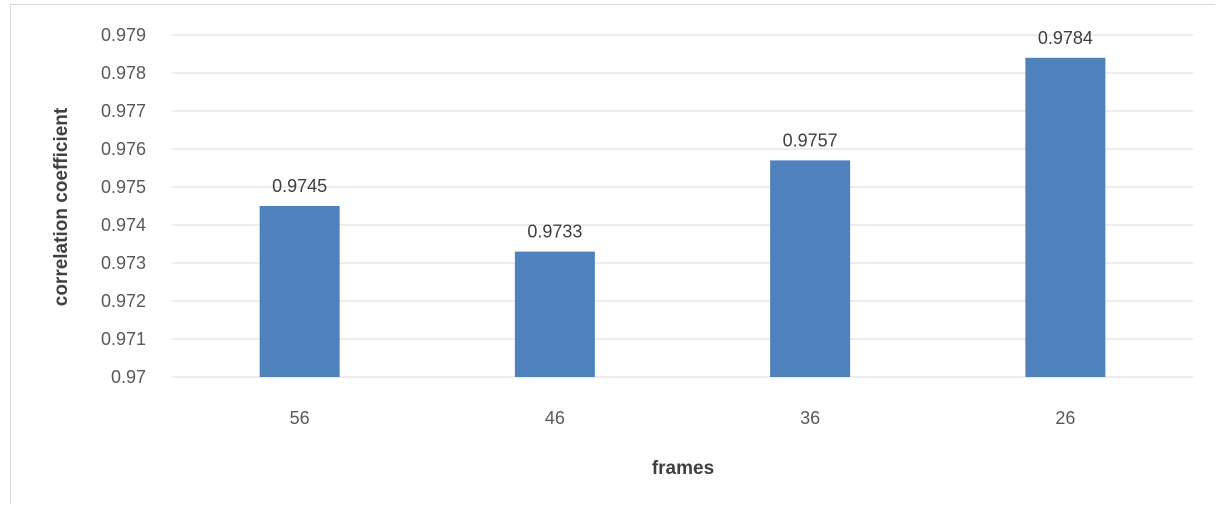 Image resolution: width=1220 pixels, height=509 pixels. Describe the element at coordinates (123, 339) in the screenshot. I see `y-tick-label: 0.971` at that location.